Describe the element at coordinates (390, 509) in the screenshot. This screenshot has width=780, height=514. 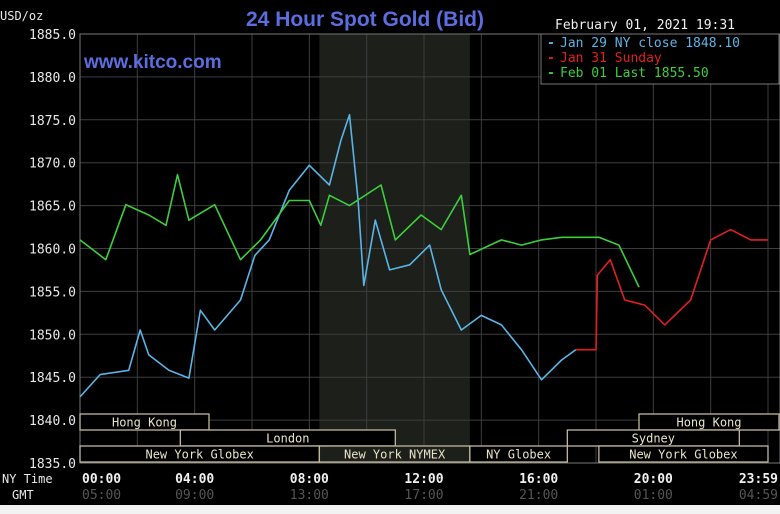
I see `footer-strip` at that location.